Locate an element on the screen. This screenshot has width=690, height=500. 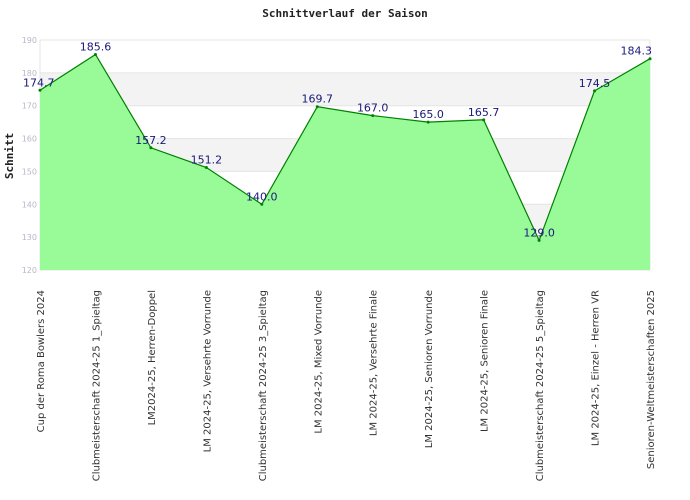
x-tick-label: Senioren-Weltmeisterschaften 2025 is located at coordinates (651, 379).